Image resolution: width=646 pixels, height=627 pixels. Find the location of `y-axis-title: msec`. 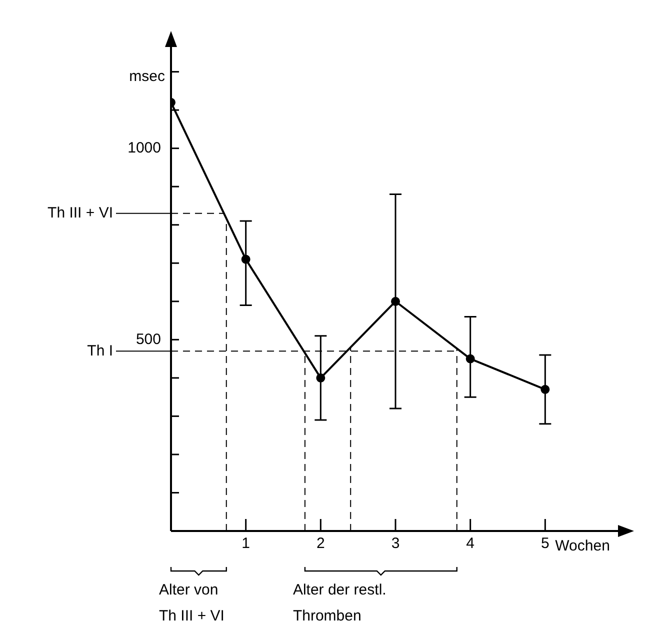

y-axis-title: msec is located at coordinates (147, 77).